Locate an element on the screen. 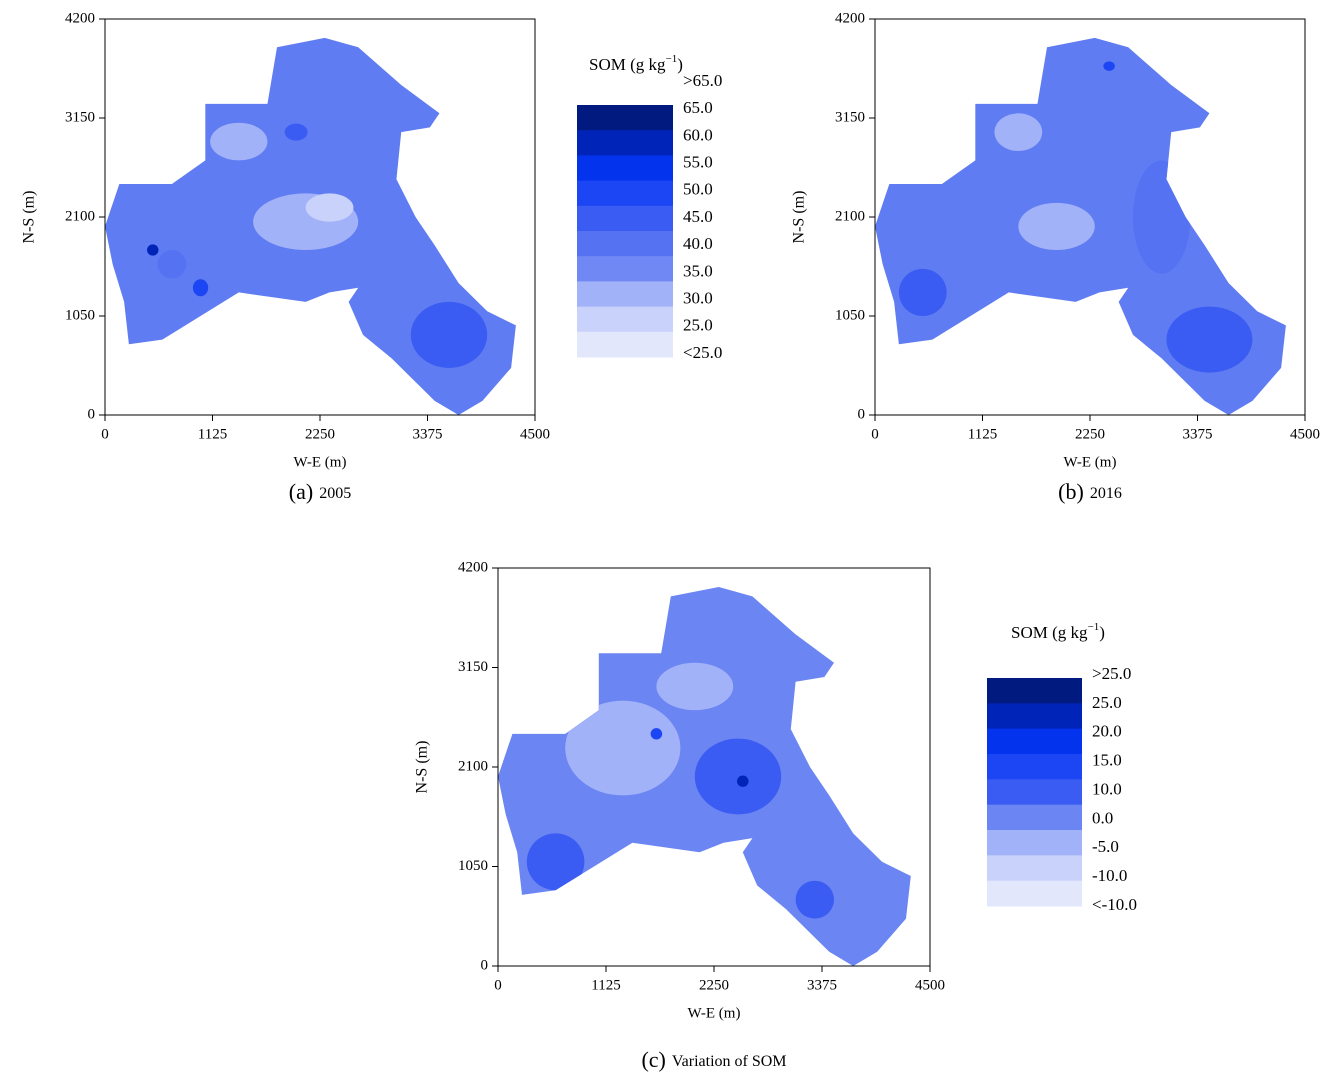 The image size is (1334, 1079). legend-label: 65.0 is located at coordinates (698, 107).